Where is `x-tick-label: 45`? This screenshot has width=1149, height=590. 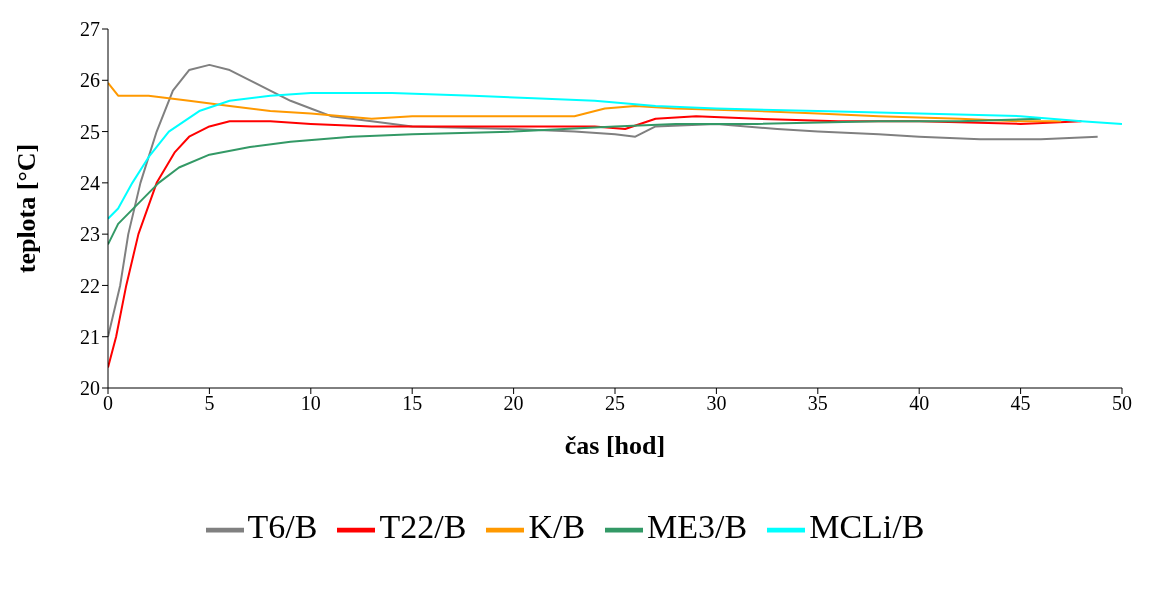 x-tick-label: 45 is located at coordinates (1020, 403).